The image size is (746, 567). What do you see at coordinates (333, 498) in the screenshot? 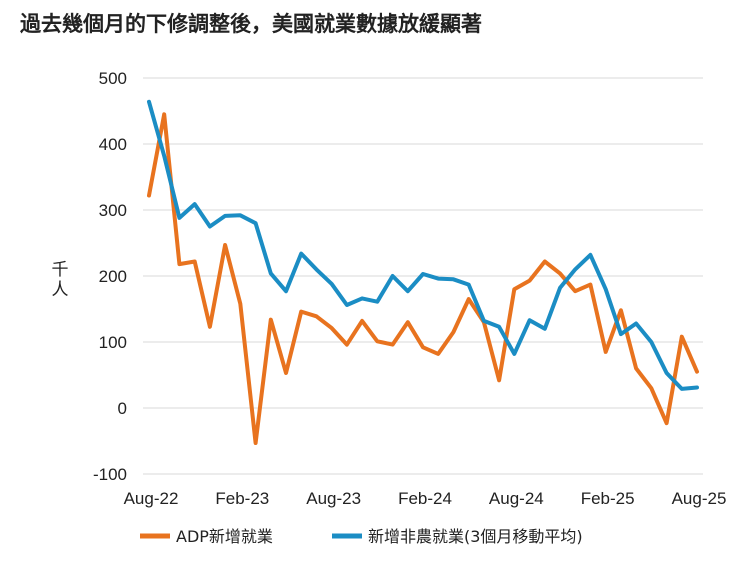
I see `x-tick-label: Aug-23` at bounding box center [333, 498].